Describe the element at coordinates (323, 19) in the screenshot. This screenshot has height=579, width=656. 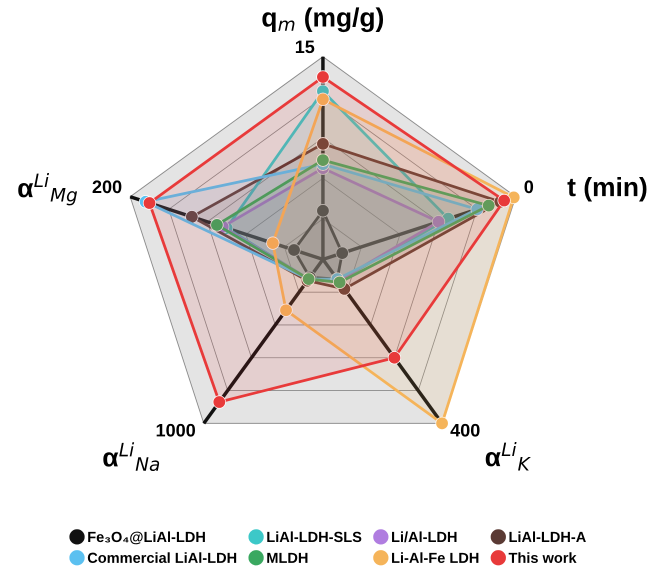
I see `spoke-label: q$_{m}$ (mg/g)` at that location.